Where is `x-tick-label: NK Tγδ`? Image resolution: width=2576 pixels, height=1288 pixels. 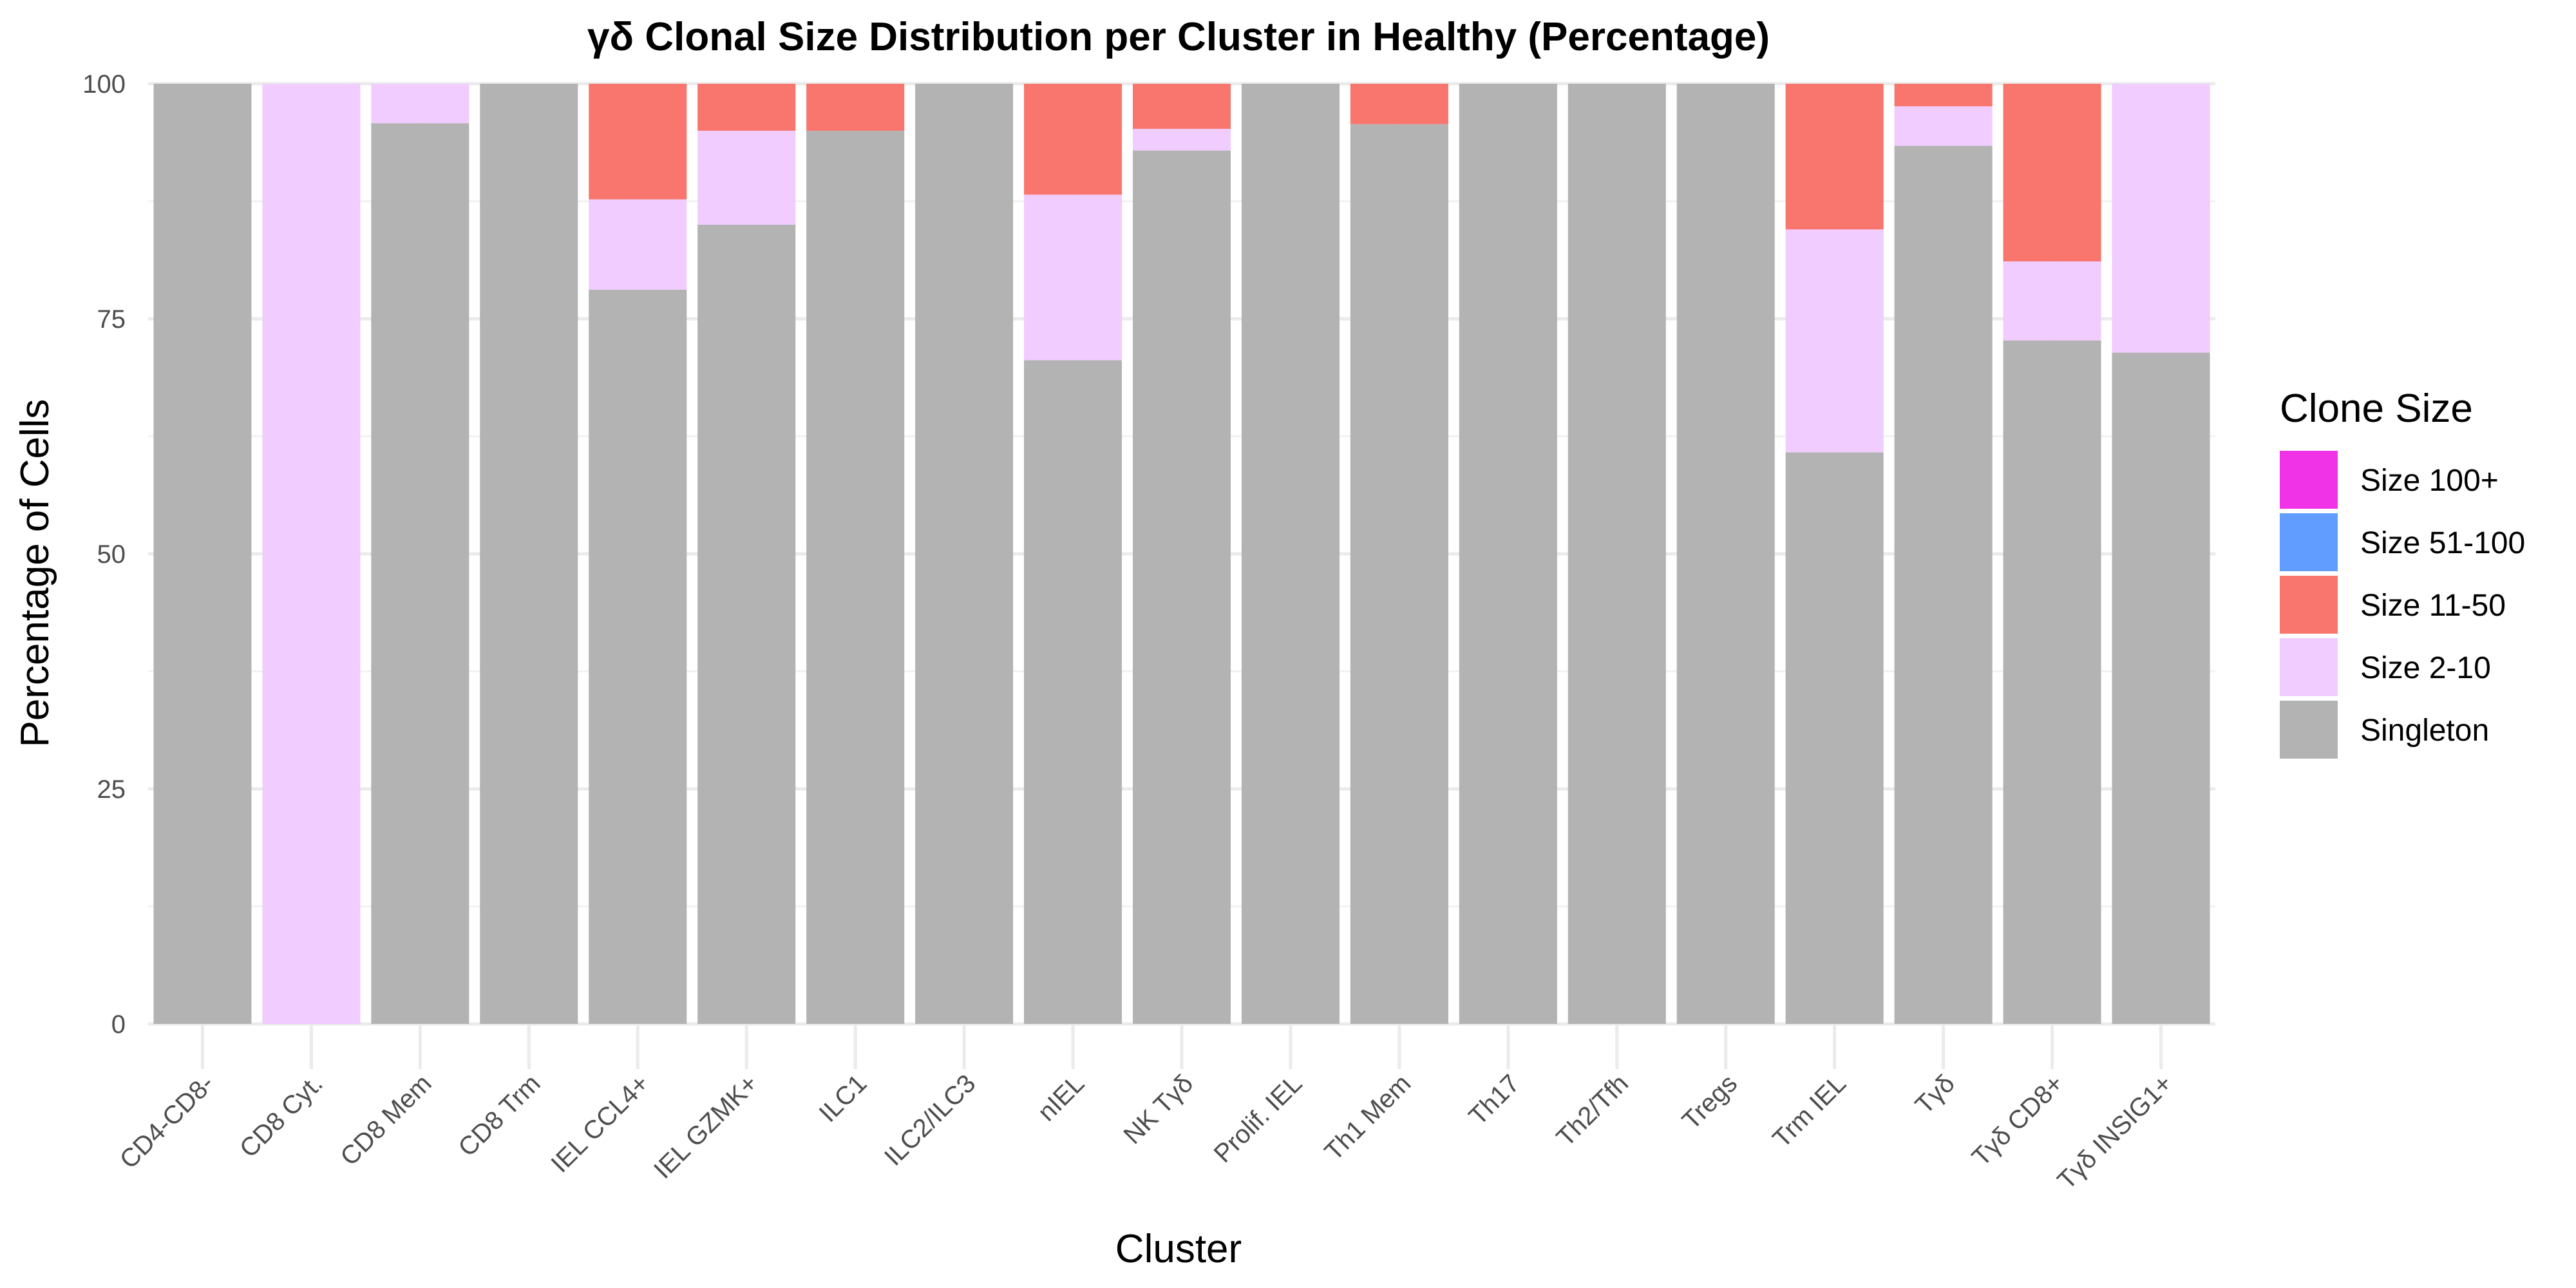 x-tick-label: NK Tγδ is located at coordinates (1158, 1109).